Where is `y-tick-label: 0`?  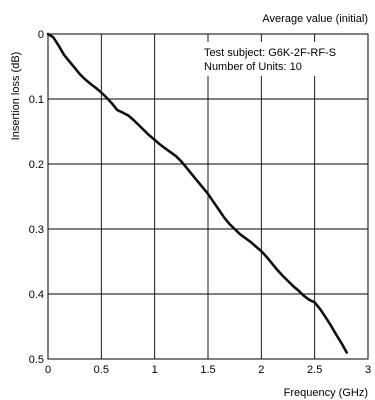
y-tick-label: 0 is located at coordinates (41, 35).